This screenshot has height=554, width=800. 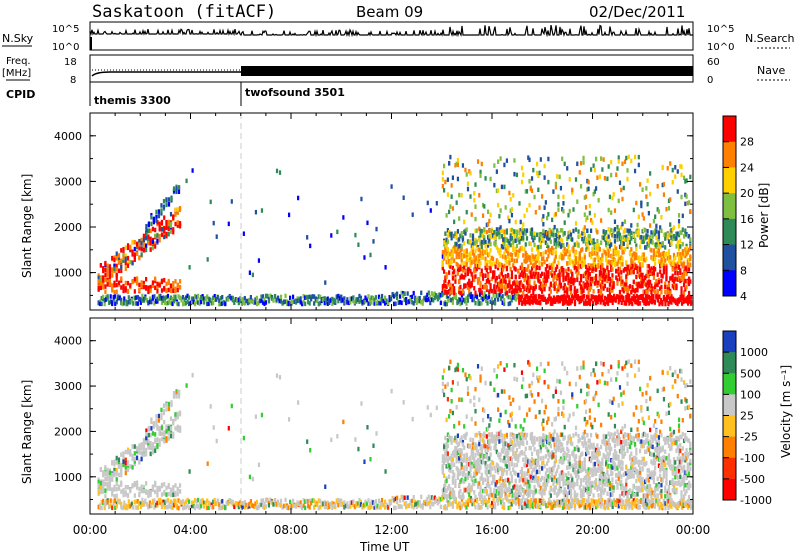 I want to click on colorbar-tick-label: 1000, so click(x=754, y=352).